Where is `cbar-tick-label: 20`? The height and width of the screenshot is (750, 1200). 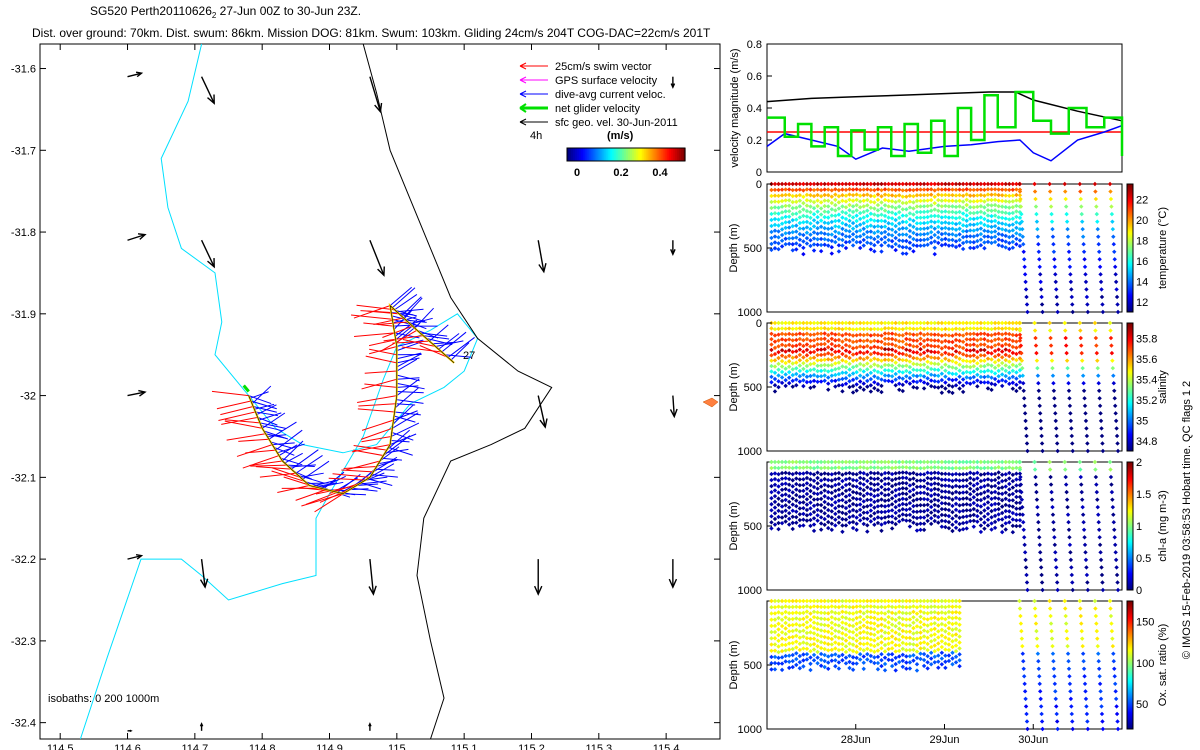 cbar-tick-label: 20 is located at coordinates (1142, 221).